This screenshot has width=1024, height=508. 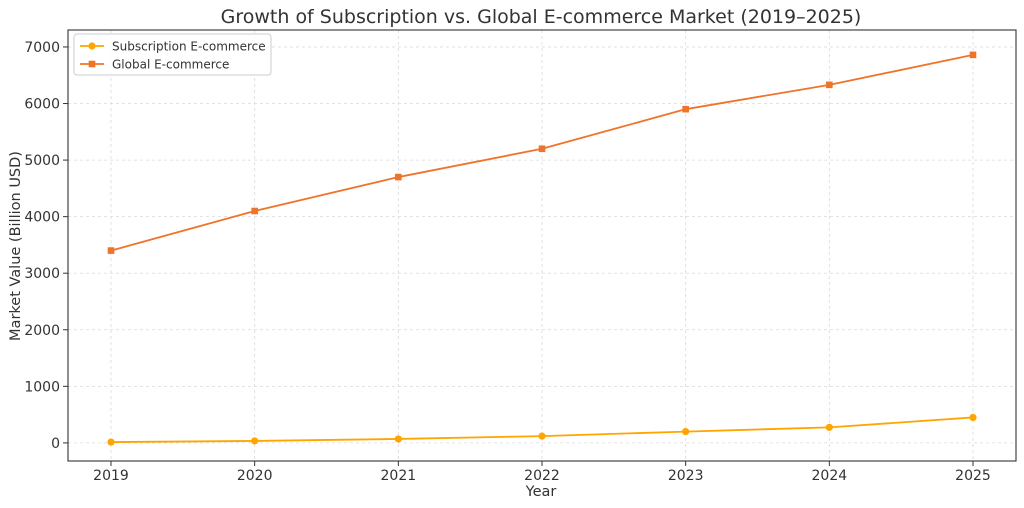 What do you see at coordinates (16, 246) in the screenshot?
I see `y-axis-label: Market Value (Billion USD)` at bounding box center [16, 246].